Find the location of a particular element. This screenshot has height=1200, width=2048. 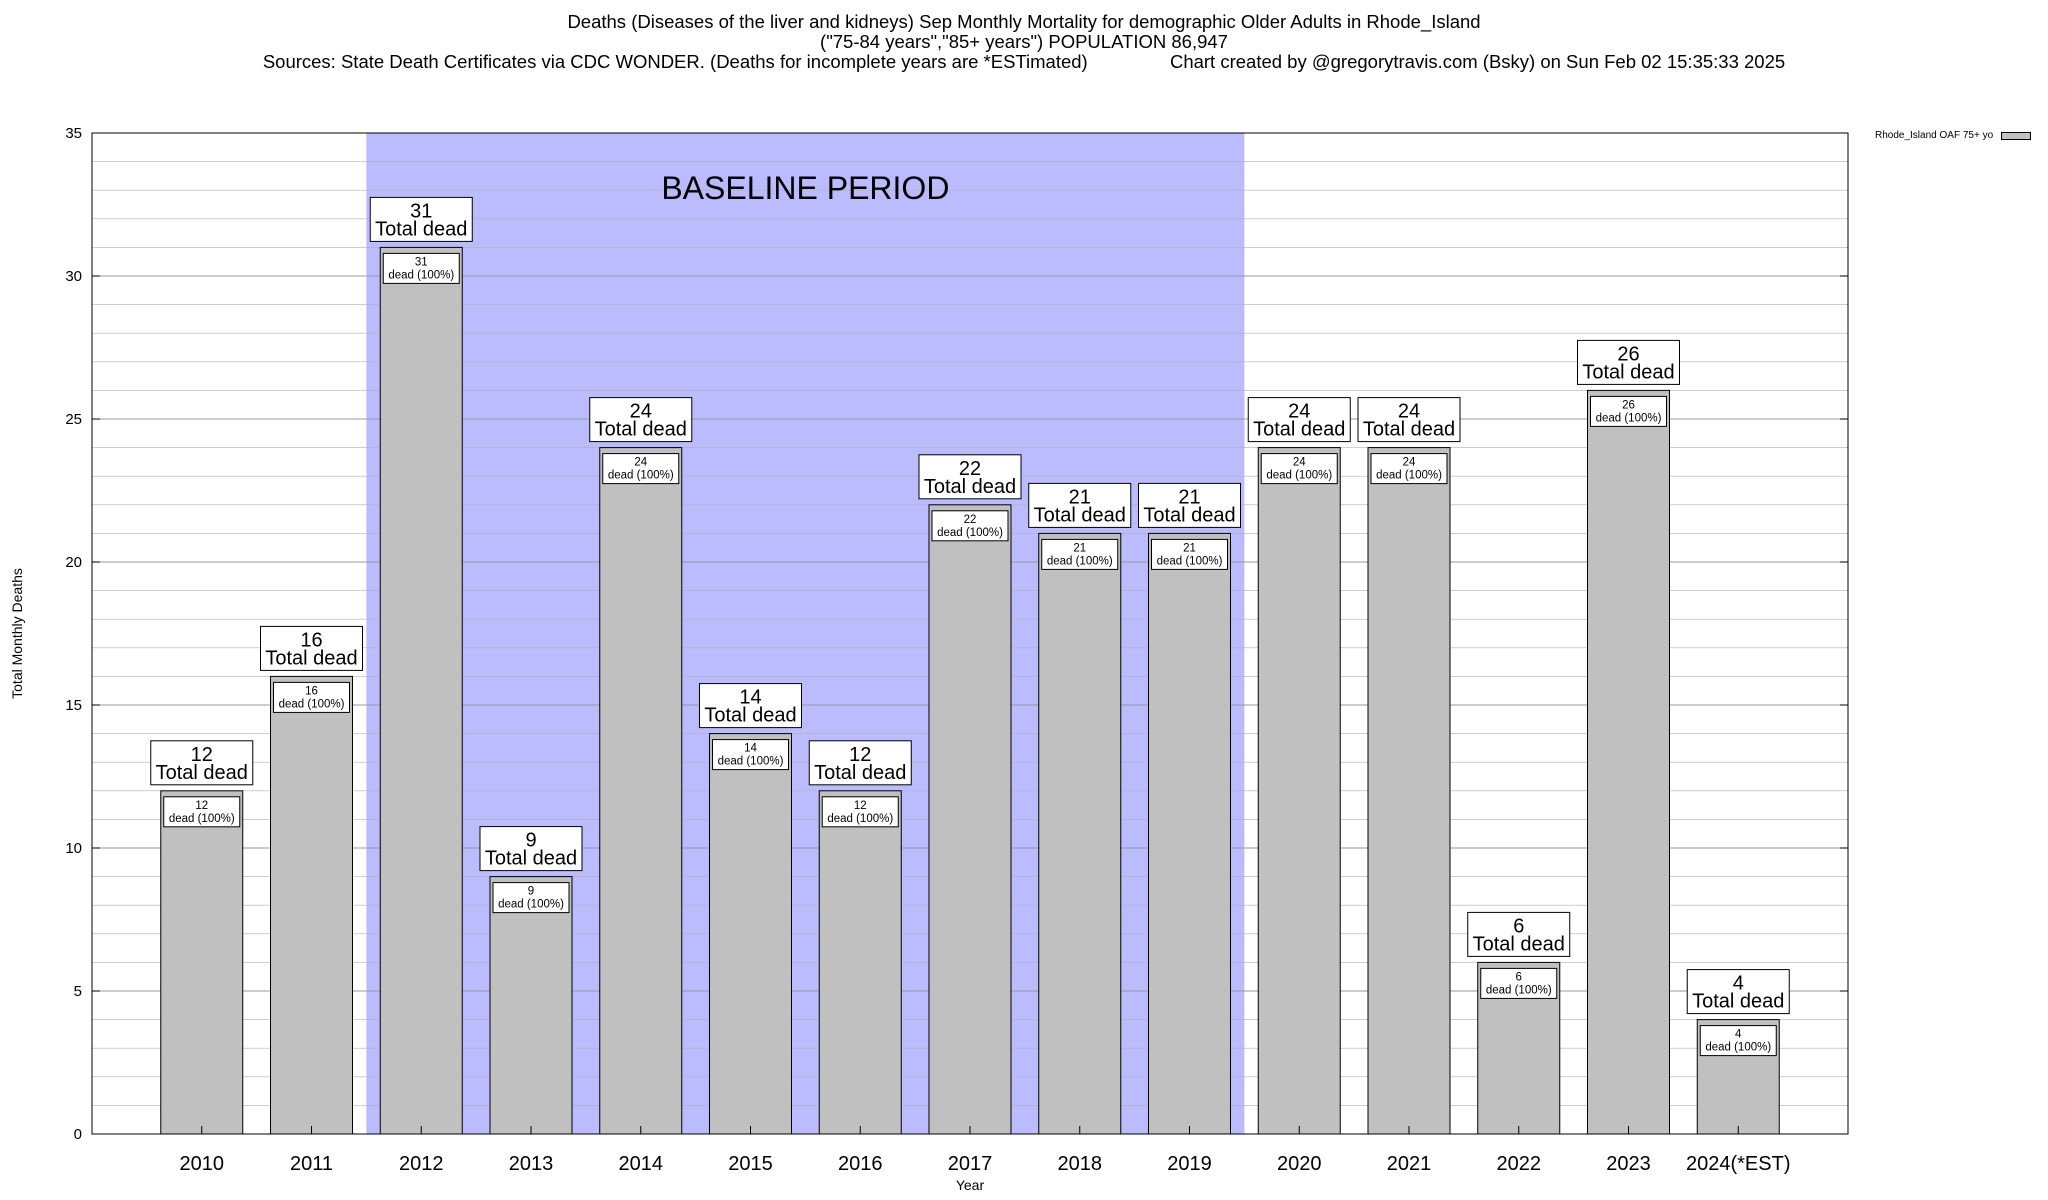

top-label-value: 14 is located at coordinates (750, 698).